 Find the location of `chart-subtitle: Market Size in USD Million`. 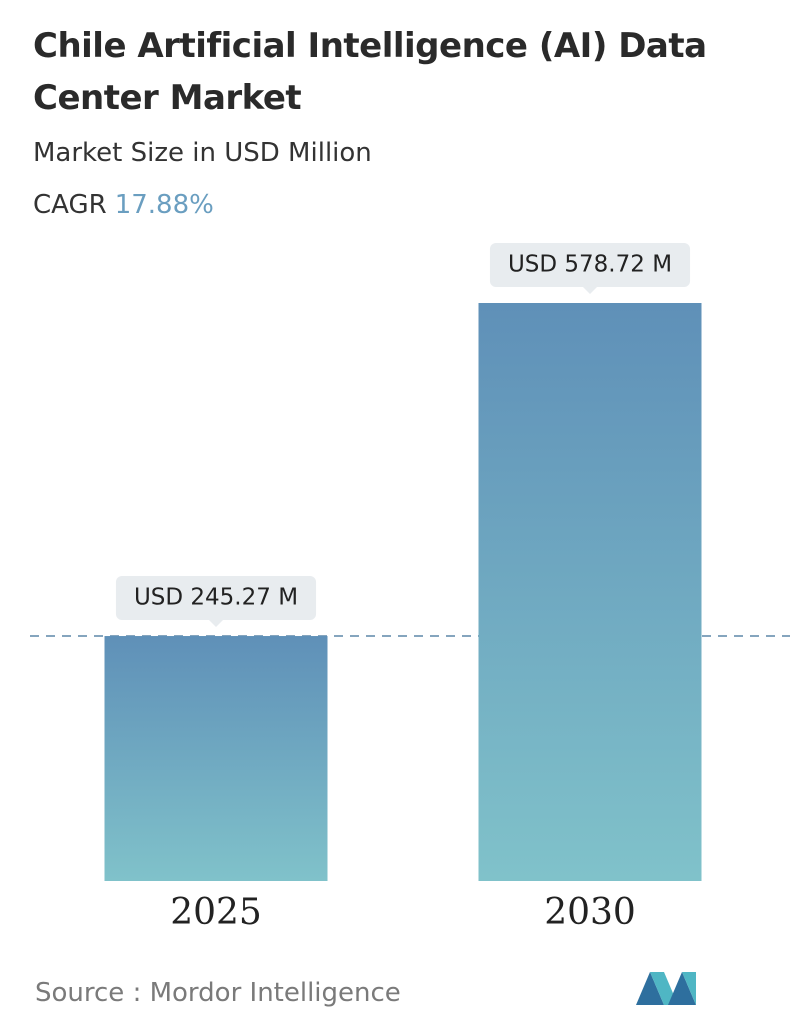

chart-subtitle: Market Size in USD Million is located at coordinates (202, 153).